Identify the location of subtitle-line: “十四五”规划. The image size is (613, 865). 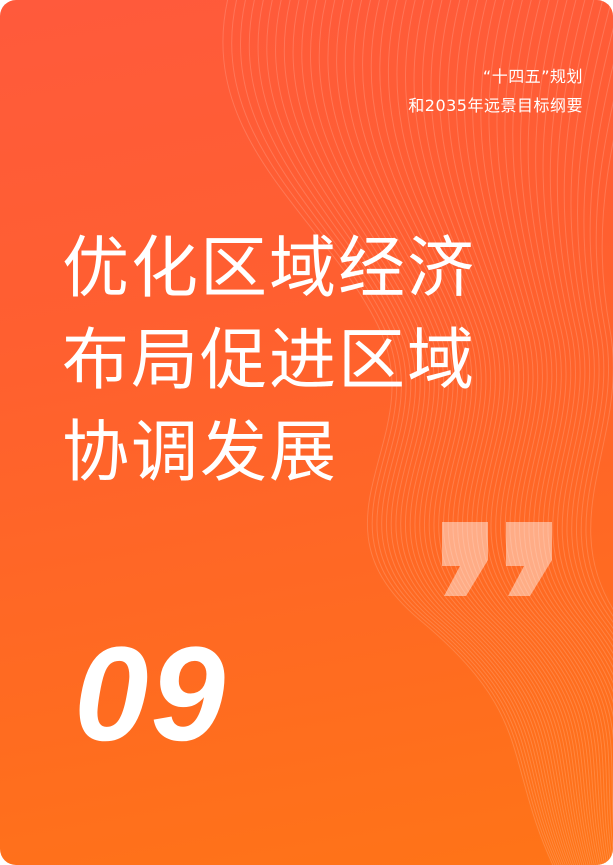
(532, 76).